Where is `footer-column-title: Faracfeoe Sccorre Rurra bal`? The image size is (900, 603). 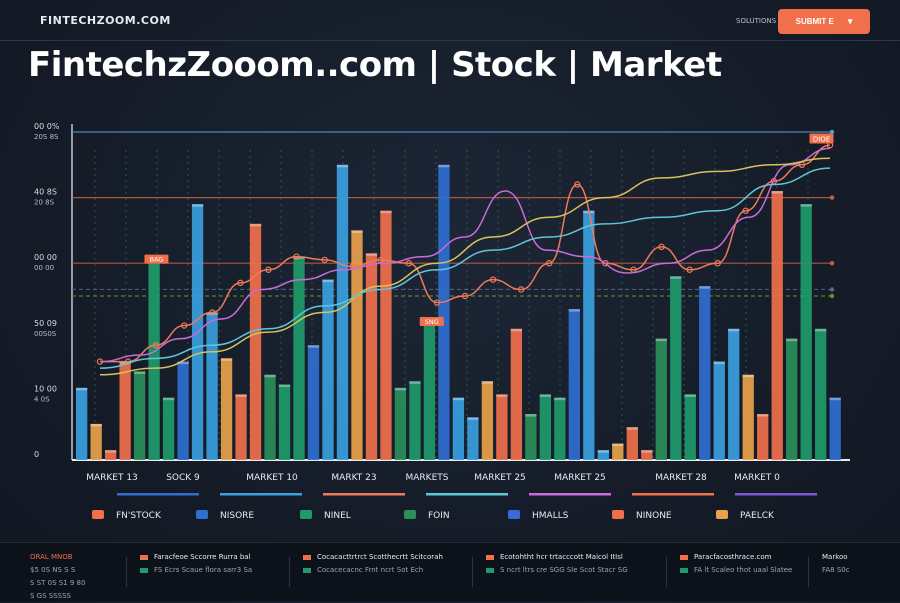 footer-column-title: Faracfeoe Sccorre Rurra bal is located at coordinates (196, 557).